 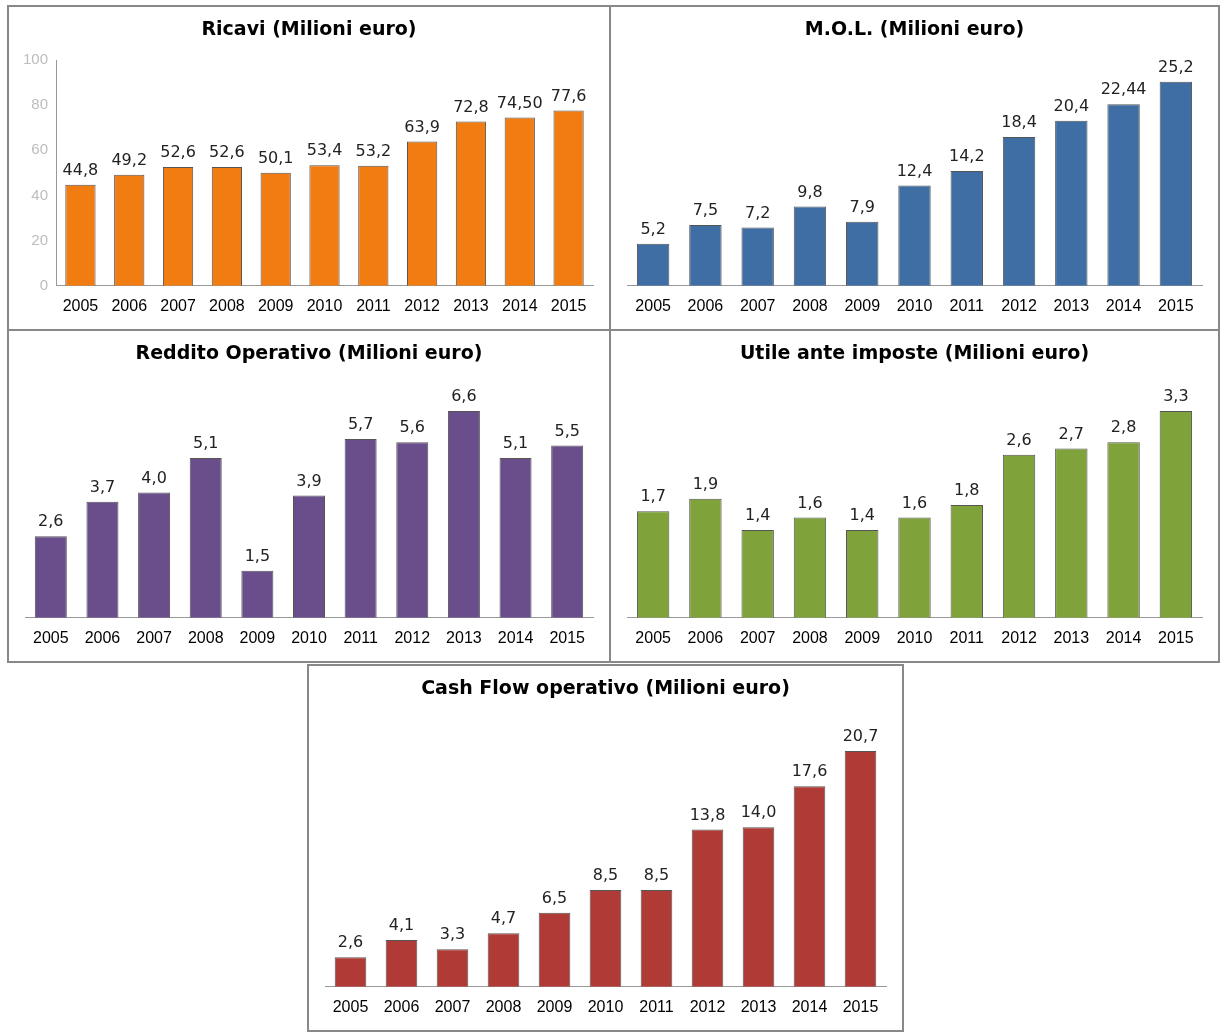 I want to click on chart-title: Ricavi (Milioni euro), so click(x=309, y=29).